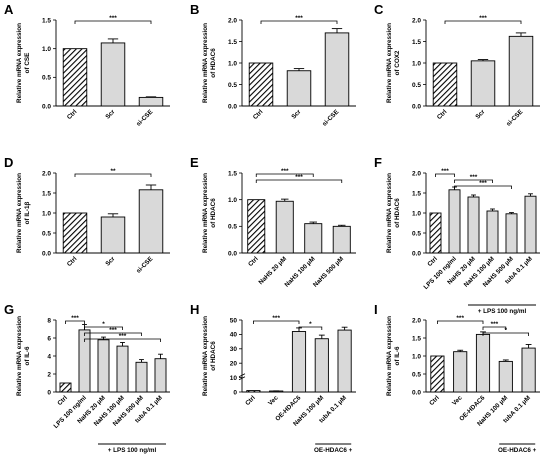 Image resolution: width=550 pixels, height=461 pixels. What do you see at coordinates (49, 356) in the screenshot?
I see `y-tick-label: 4` at bounding box center [49, 356].